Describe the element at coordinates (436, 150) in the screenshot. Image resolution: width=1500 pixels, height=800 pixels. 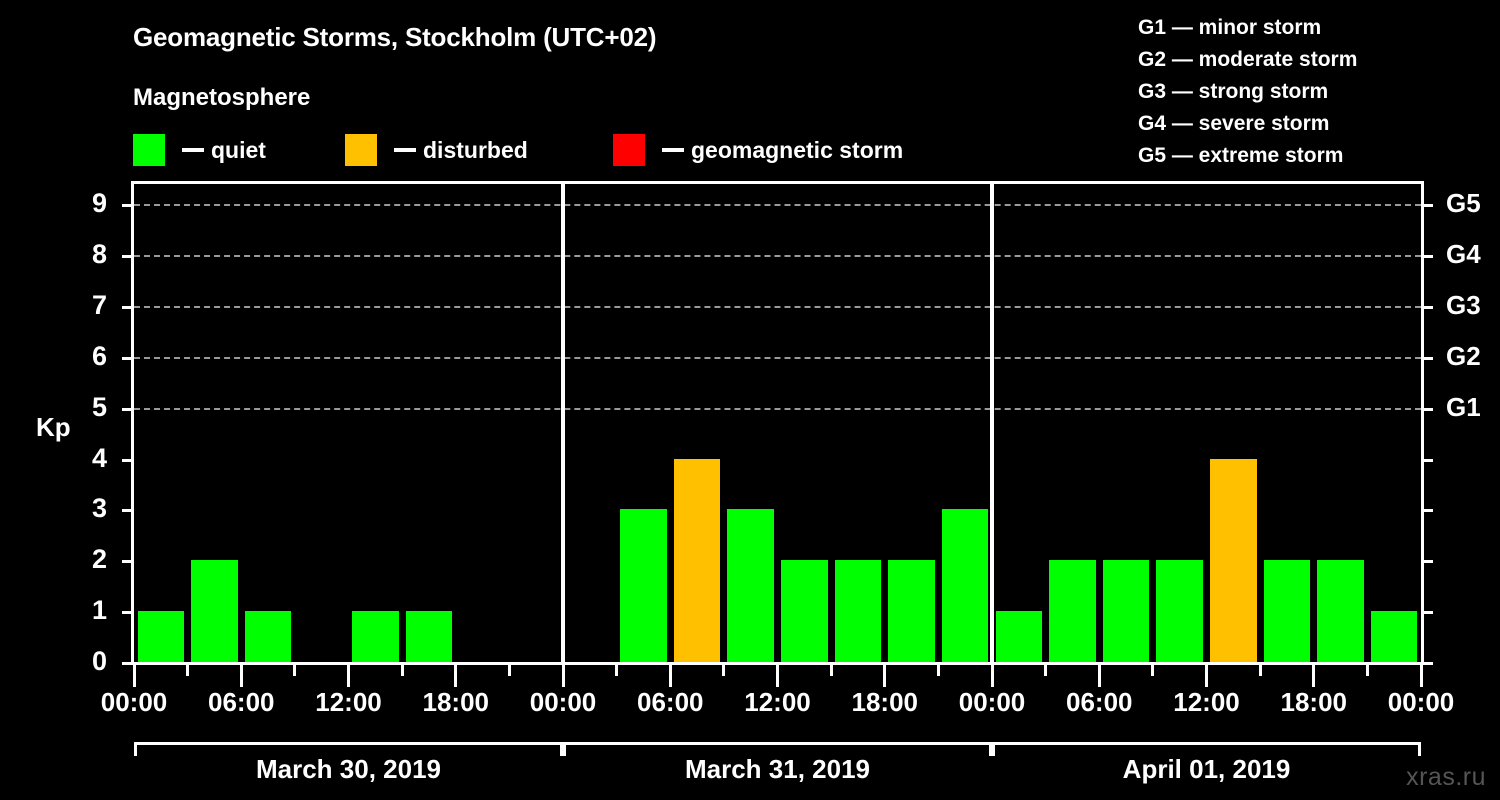
I see `legend-item-disturbed: disturbed` at that location.